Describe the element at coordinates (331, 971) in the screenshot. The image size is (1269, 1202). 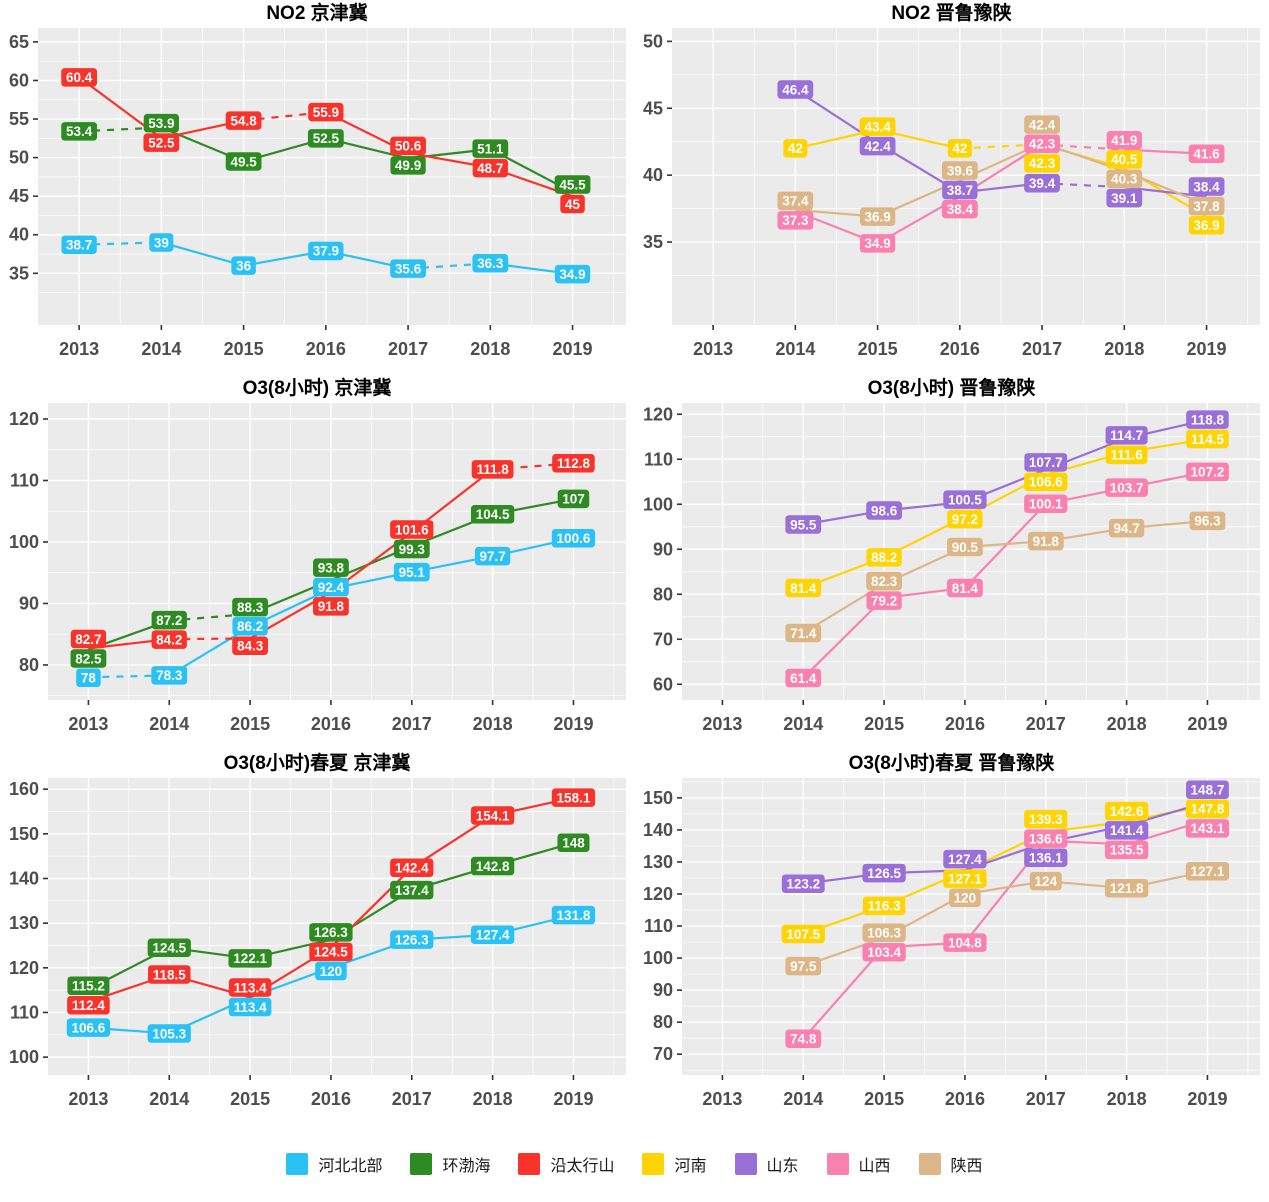
I see `data-label-河北北部: 120` at that location.